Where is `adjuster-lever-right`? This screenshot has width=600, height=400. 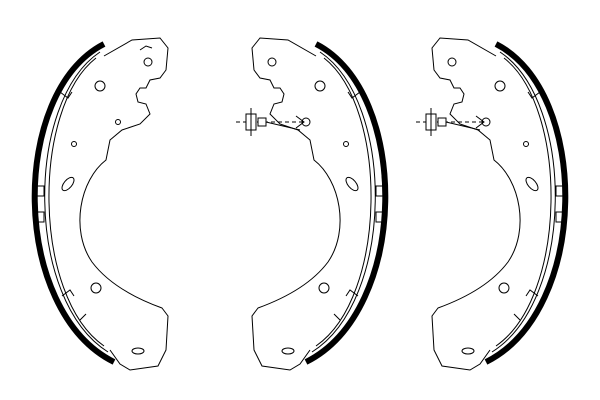
adjuster-lever-right is located at coordinates (451, 122).